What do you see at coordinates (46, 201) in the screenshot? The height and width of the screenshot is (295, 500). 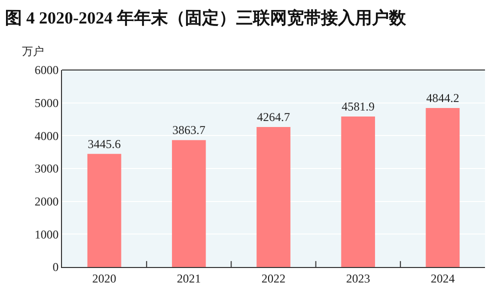 I see `y-tick-label: 2000` at bounding box center [46, 201].